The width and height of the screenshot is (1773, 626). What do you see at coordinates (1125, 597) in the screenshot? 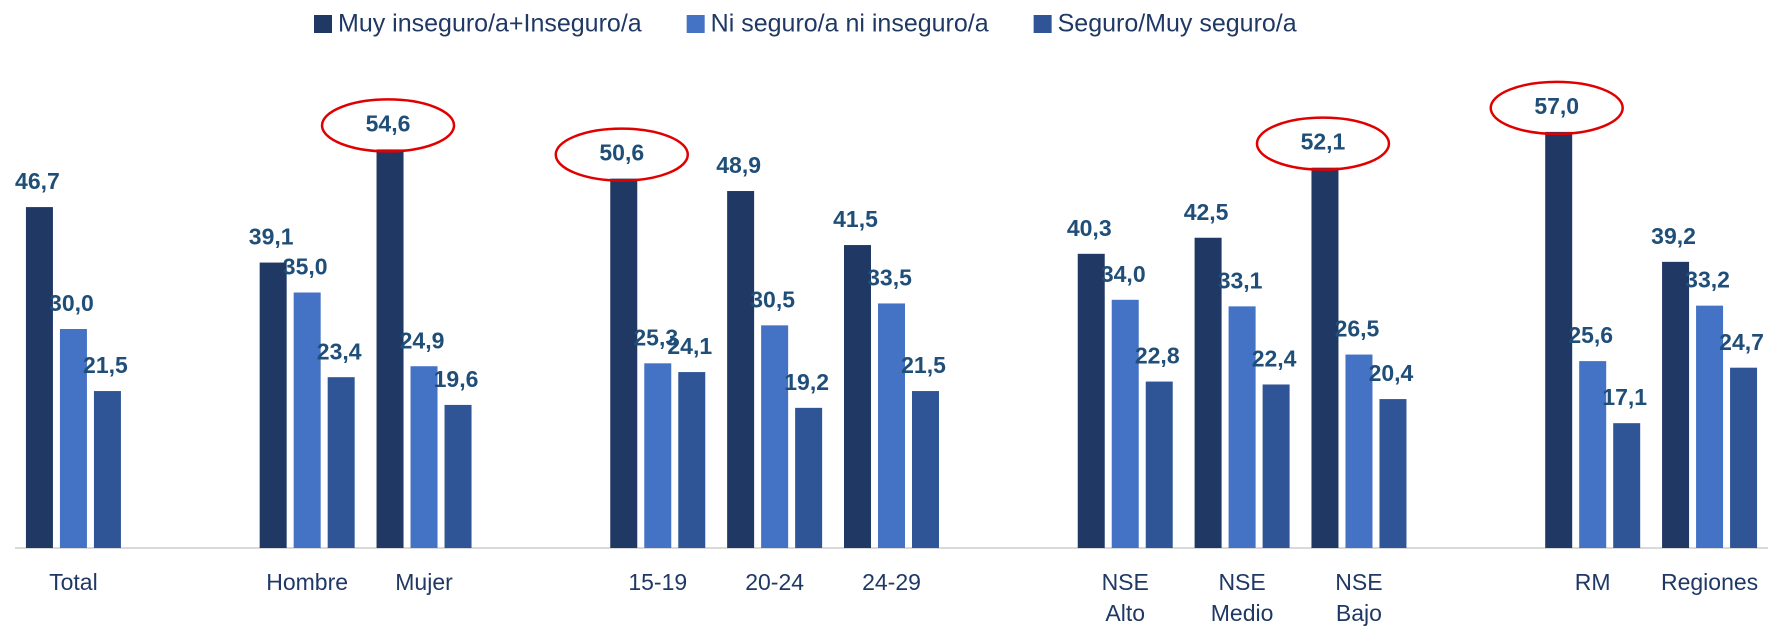
I see `x-tick-label: NSE Alto` at bounding box center [1125, 597].